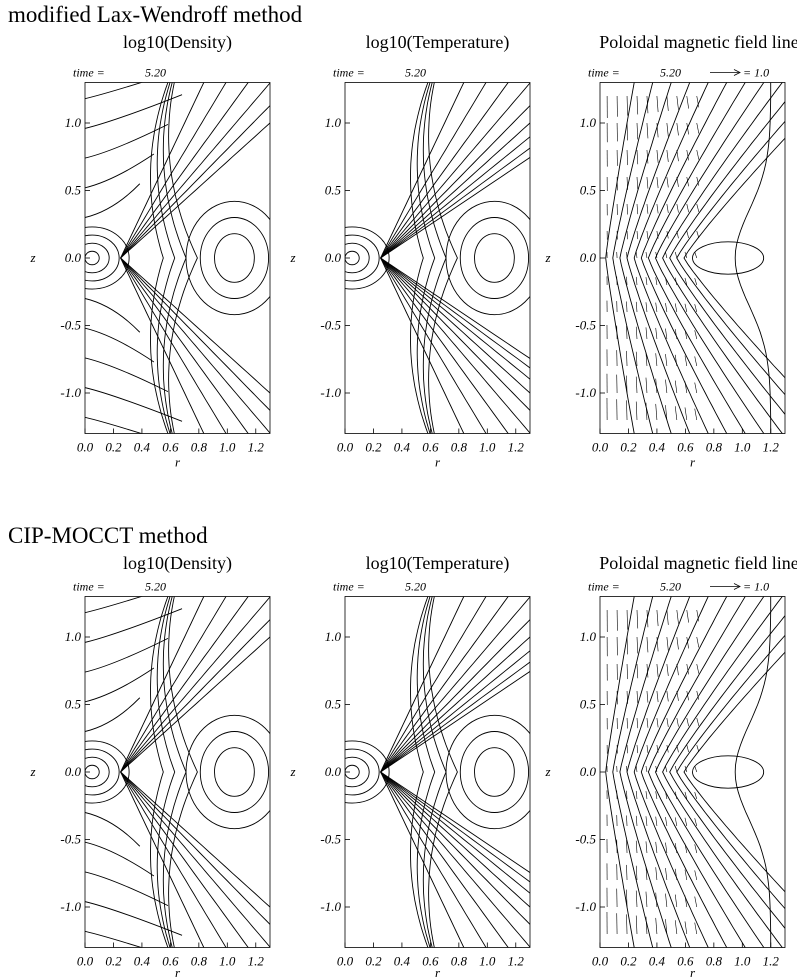 This screenshot has width=797, height=980. Describe the element at coordinates (73, 704) in the screenshot. I see `y-tick-label: 0.5` at that location.